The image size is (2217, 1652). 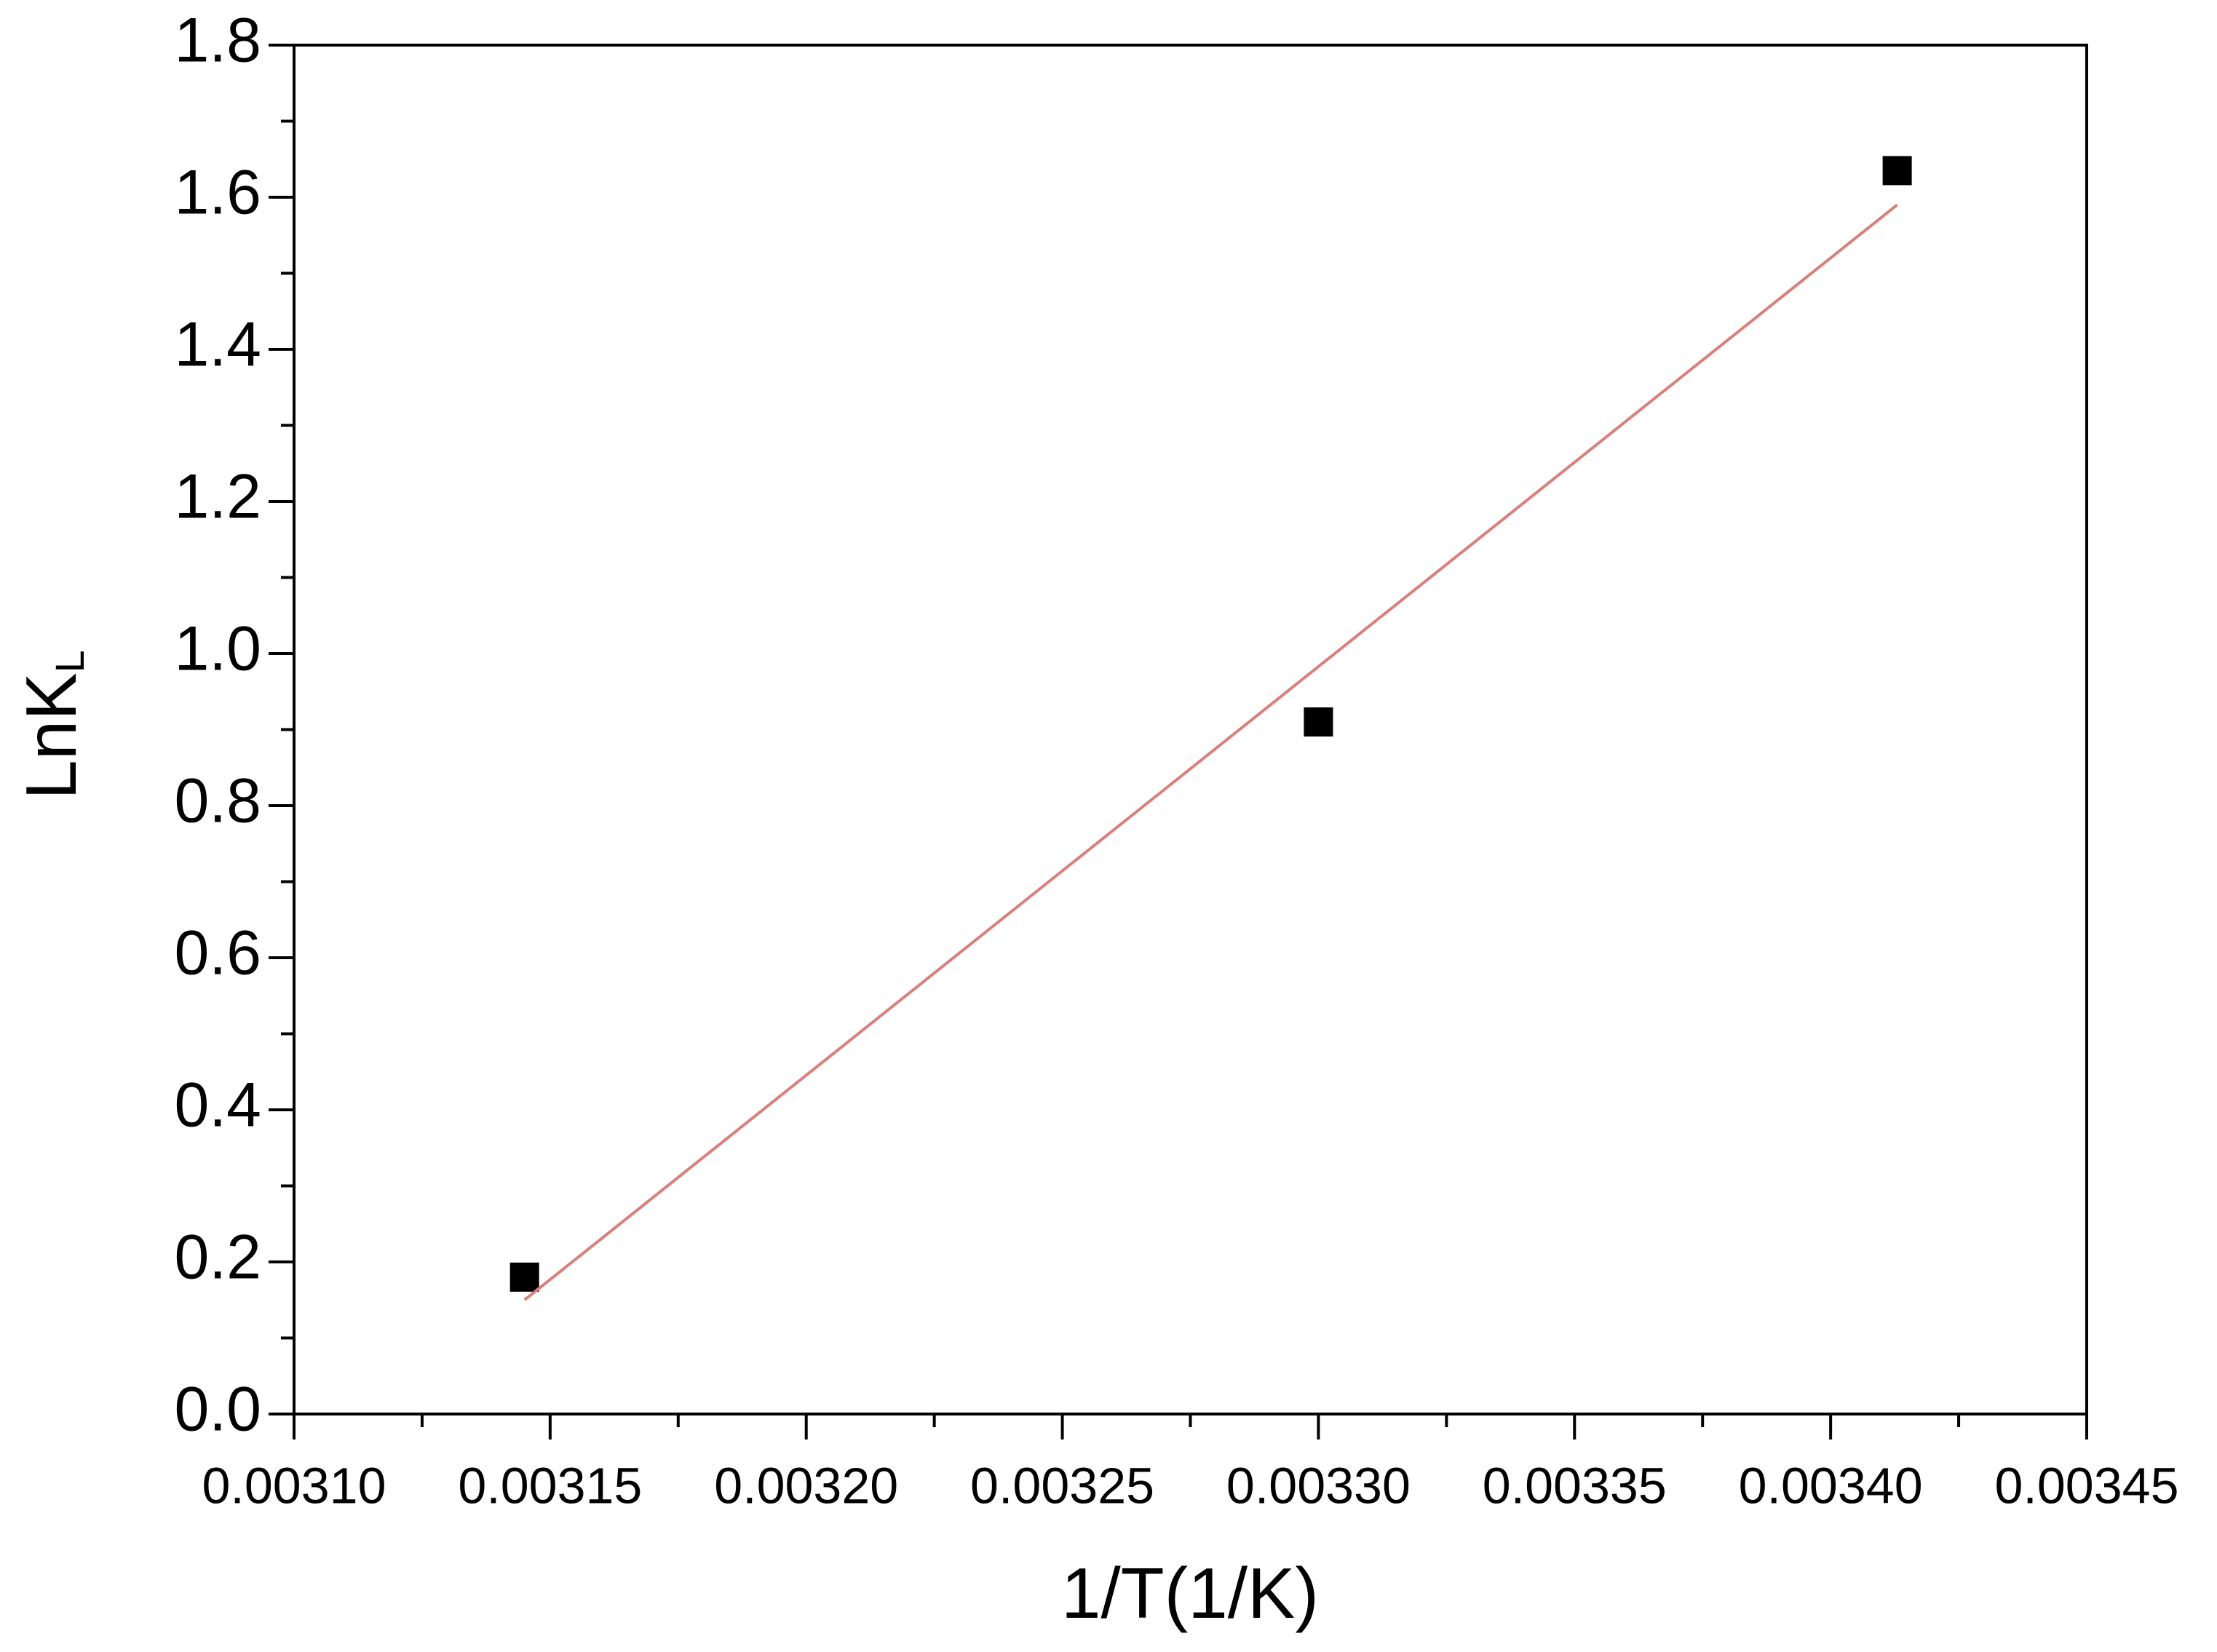 What do you see at coordinates (217, 1410) in the screenshot?
I see `y-tick-label: 0.0` at bounding box center [217, 1410].